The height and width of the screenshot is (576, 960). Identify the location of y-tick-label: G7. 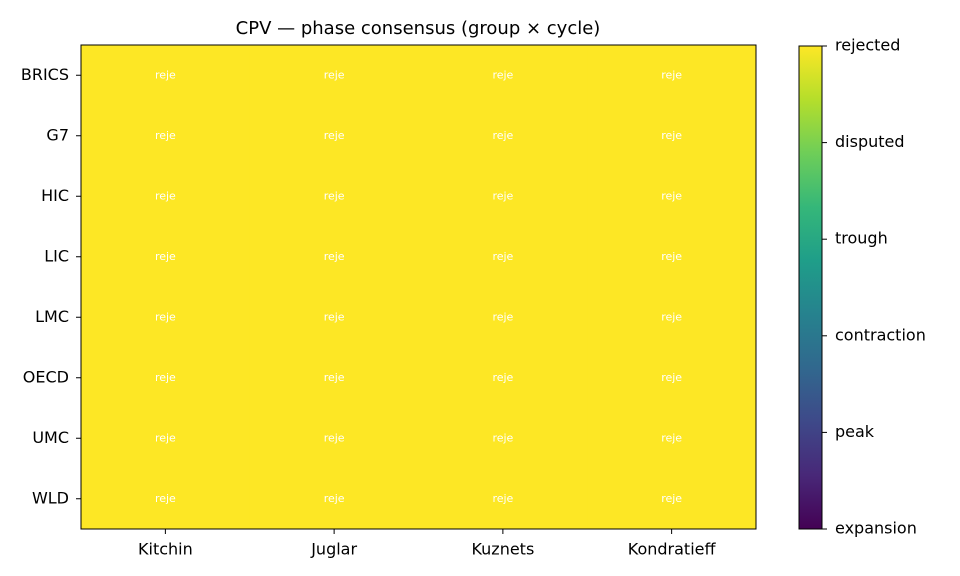
(57, 134).